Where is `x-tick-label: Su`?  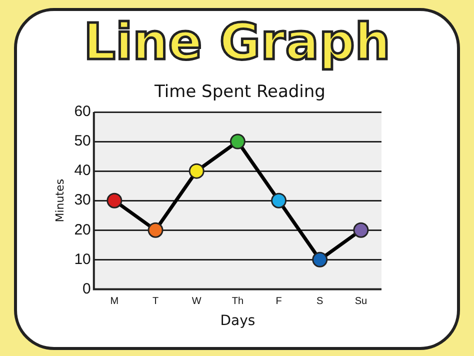
x-tick-label: Su is located at coordinates (361, 301).